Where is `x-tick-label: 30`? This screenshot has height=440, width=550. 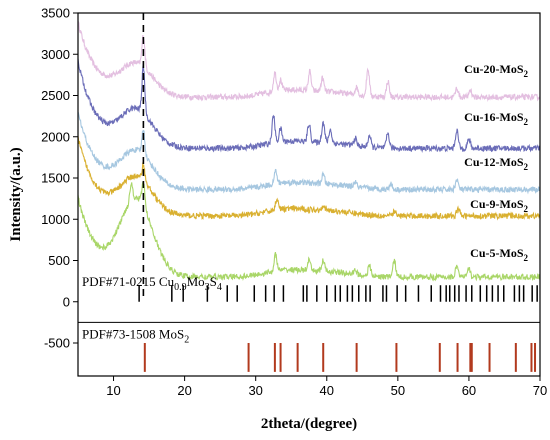 x-tick-label: 30 is located at coordinates (255, 390).